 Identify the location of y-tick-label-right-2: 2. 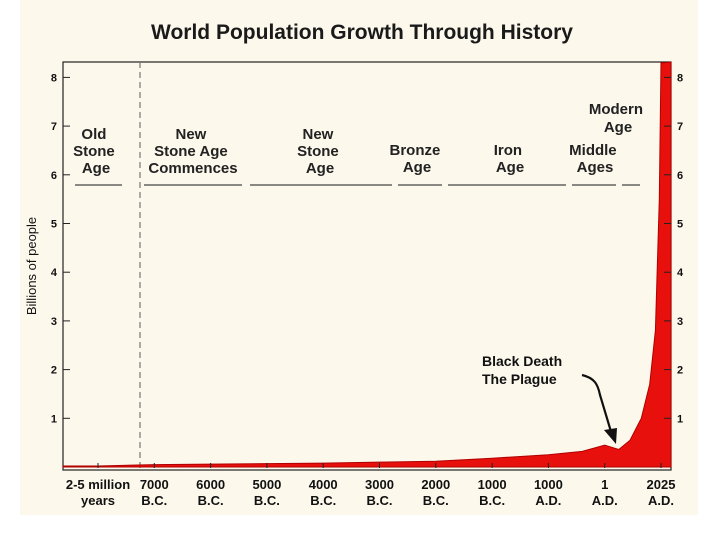
(680, 371).